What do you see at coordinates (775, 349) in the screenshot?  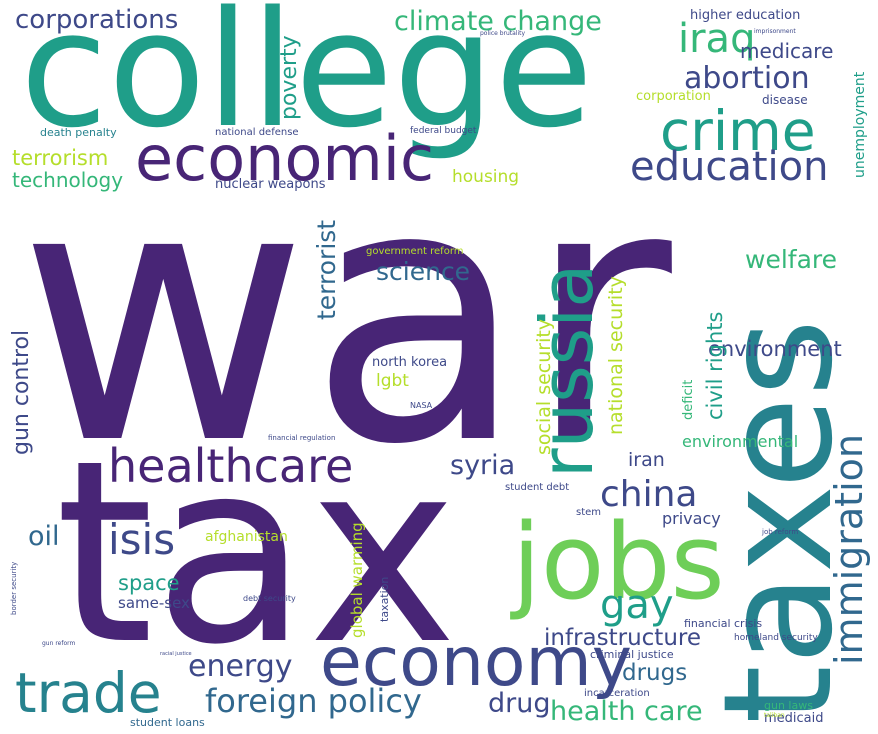 I see `word-environment: environment` at bounding box center [775, 349].